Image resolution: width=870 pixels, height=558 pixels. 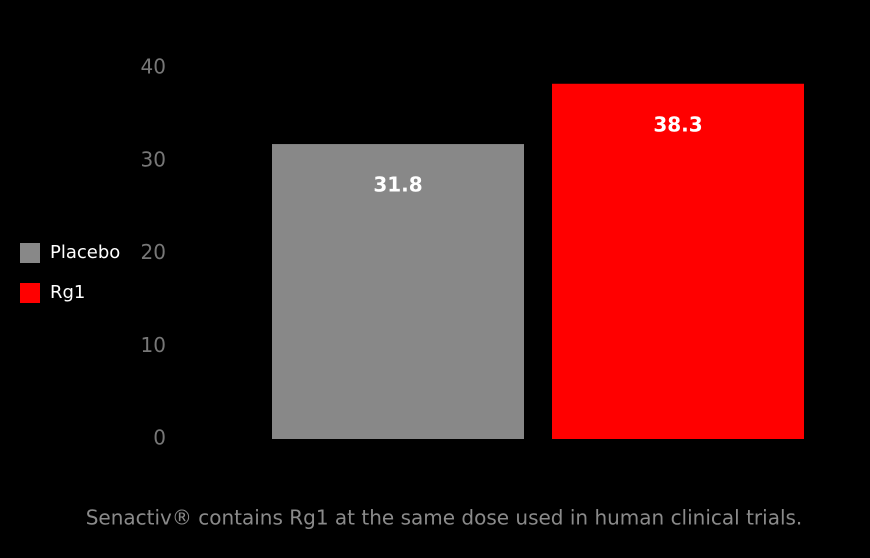 What do you see at coordinates (85, 252) in the screenshot?
I see `legend-label: Placebo` at bounding box center [85, 252].